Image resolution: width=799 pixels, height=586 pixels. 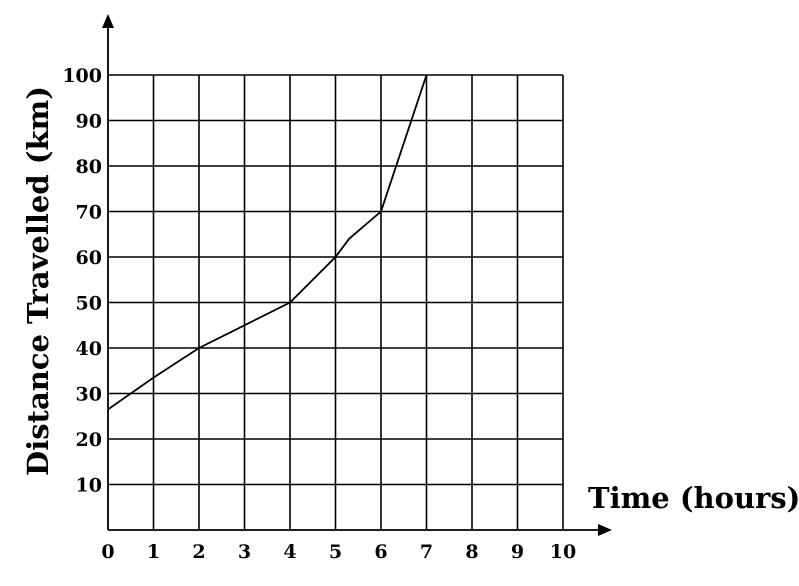 What do you see at coordinates (89, 304) in the screenshot?
I see `y-tick-label: 50` at bounding box center [89, 304].